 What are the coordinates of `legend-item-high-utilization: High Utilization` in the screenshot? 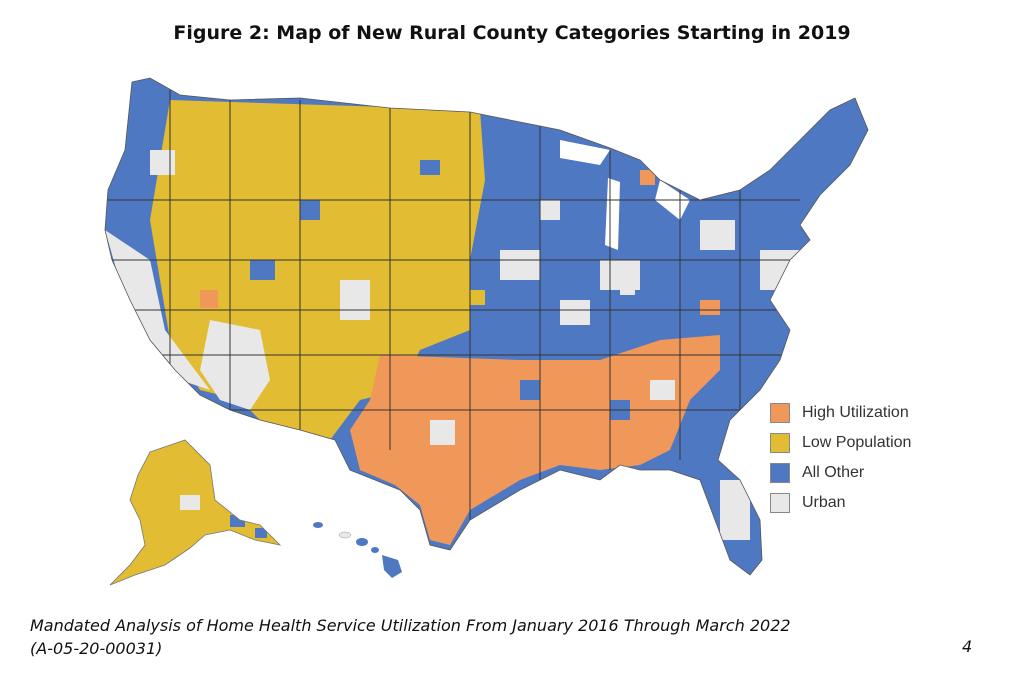 It's located at (840, 413).